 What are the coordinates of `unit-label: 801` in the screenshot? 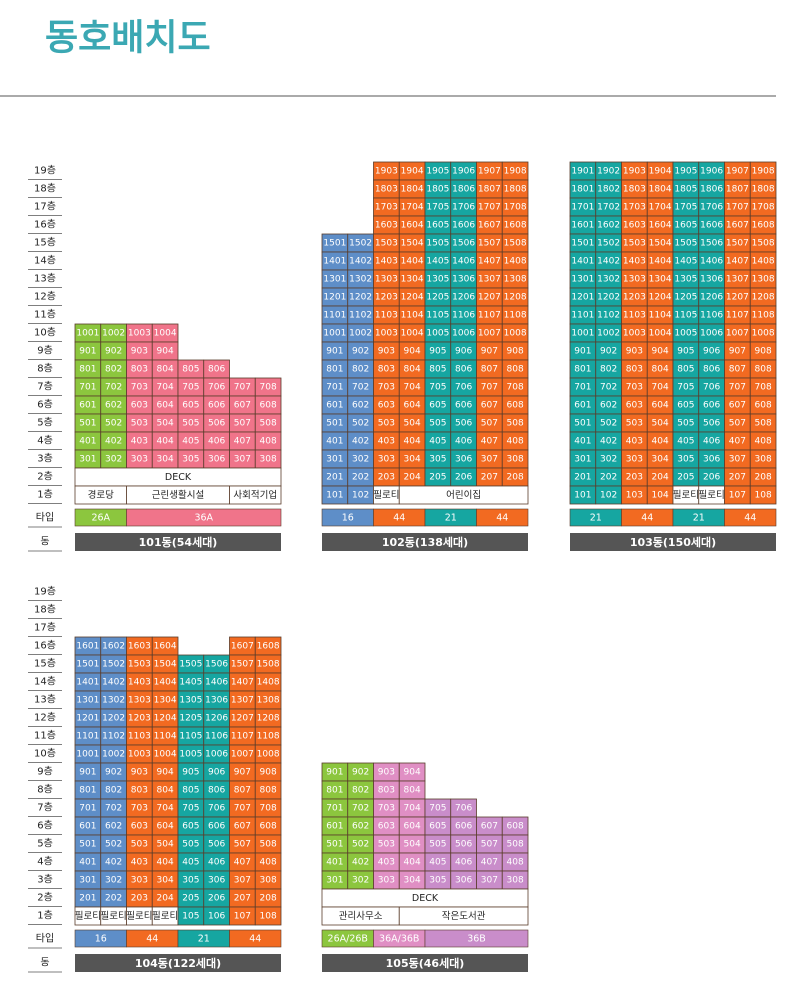 It's located at (334, 791).